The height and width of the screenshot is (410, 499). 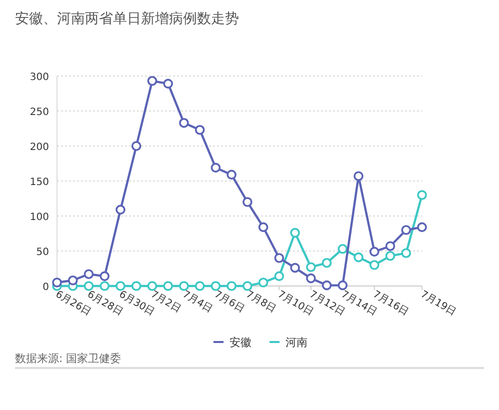 I want to click on x-tick-label: 7月6日, so click(x=229, y=302).